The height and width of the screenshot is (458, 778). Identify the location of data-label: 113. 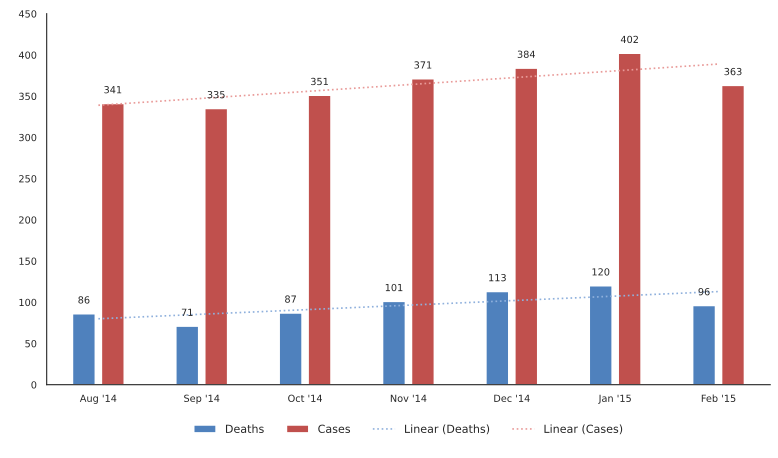
(497, 278).